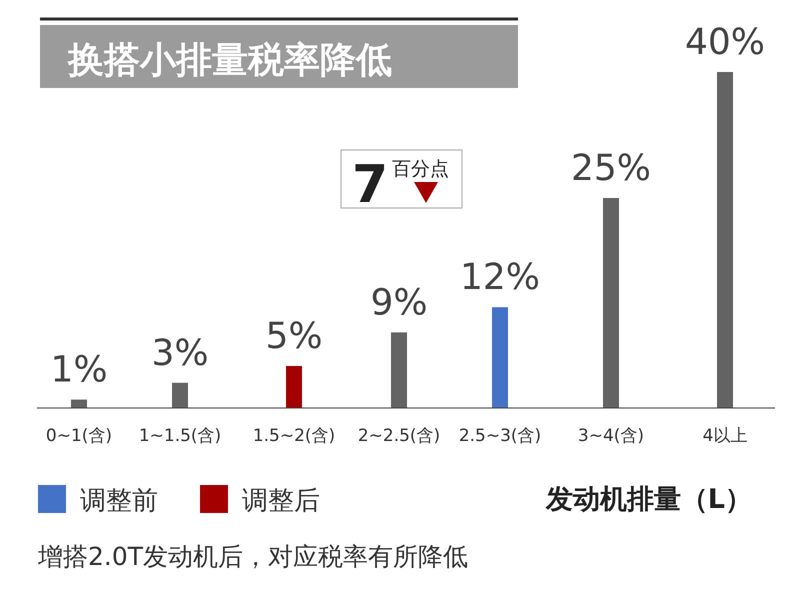  What do you see at coordinates (500, 436) in the screenshot?
I see `x-tick-label: 2.5~3(含)` at bounding box center [500, 436].